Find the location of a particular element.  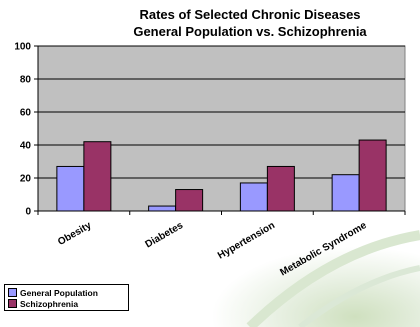

y-tick-label: 20 is located at coordinates (26, 179).